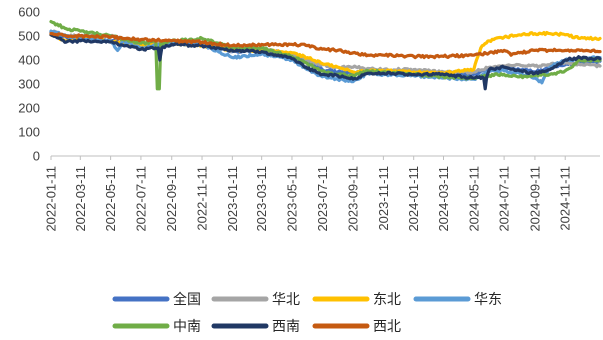  I want to click on legend-label: 全国, so click(187, 299).